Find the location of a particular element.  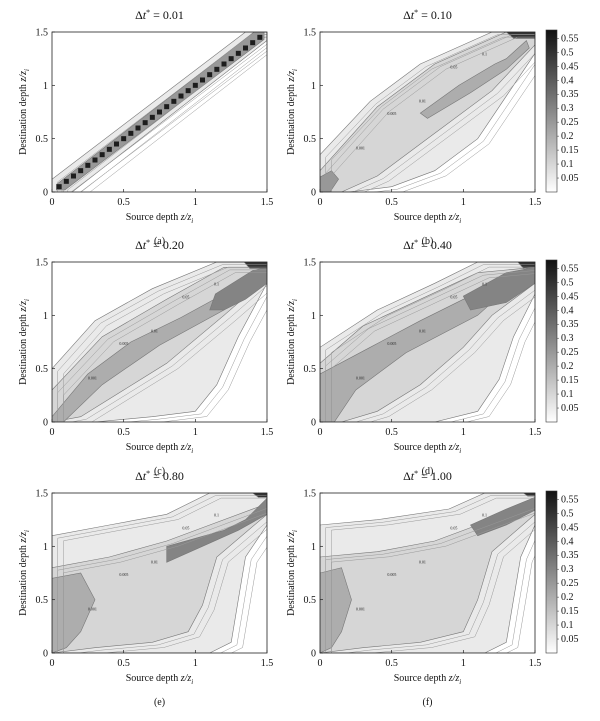

contour-label-0: 0.001 is located at coordinates (360, 147).